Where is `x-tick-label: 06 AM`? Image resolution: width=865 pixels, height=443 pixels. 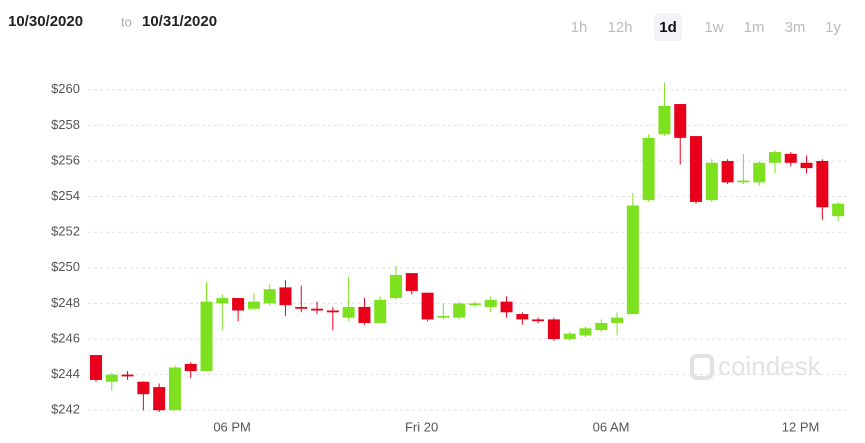
x-tick-label: 06 AM is located at coordinates (611, 426).